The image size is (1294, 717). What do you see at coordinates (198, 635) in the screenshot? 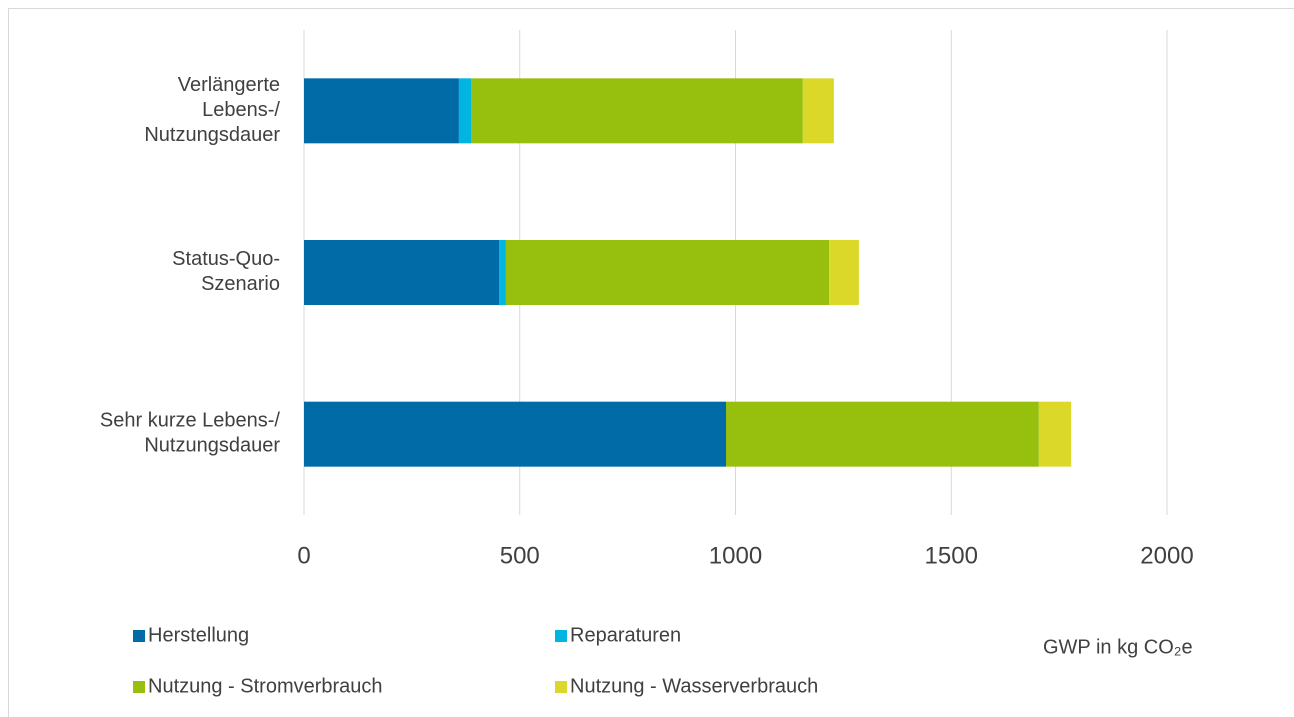
I see `legend-label: Herstellung` at bounding box center [198, 635].